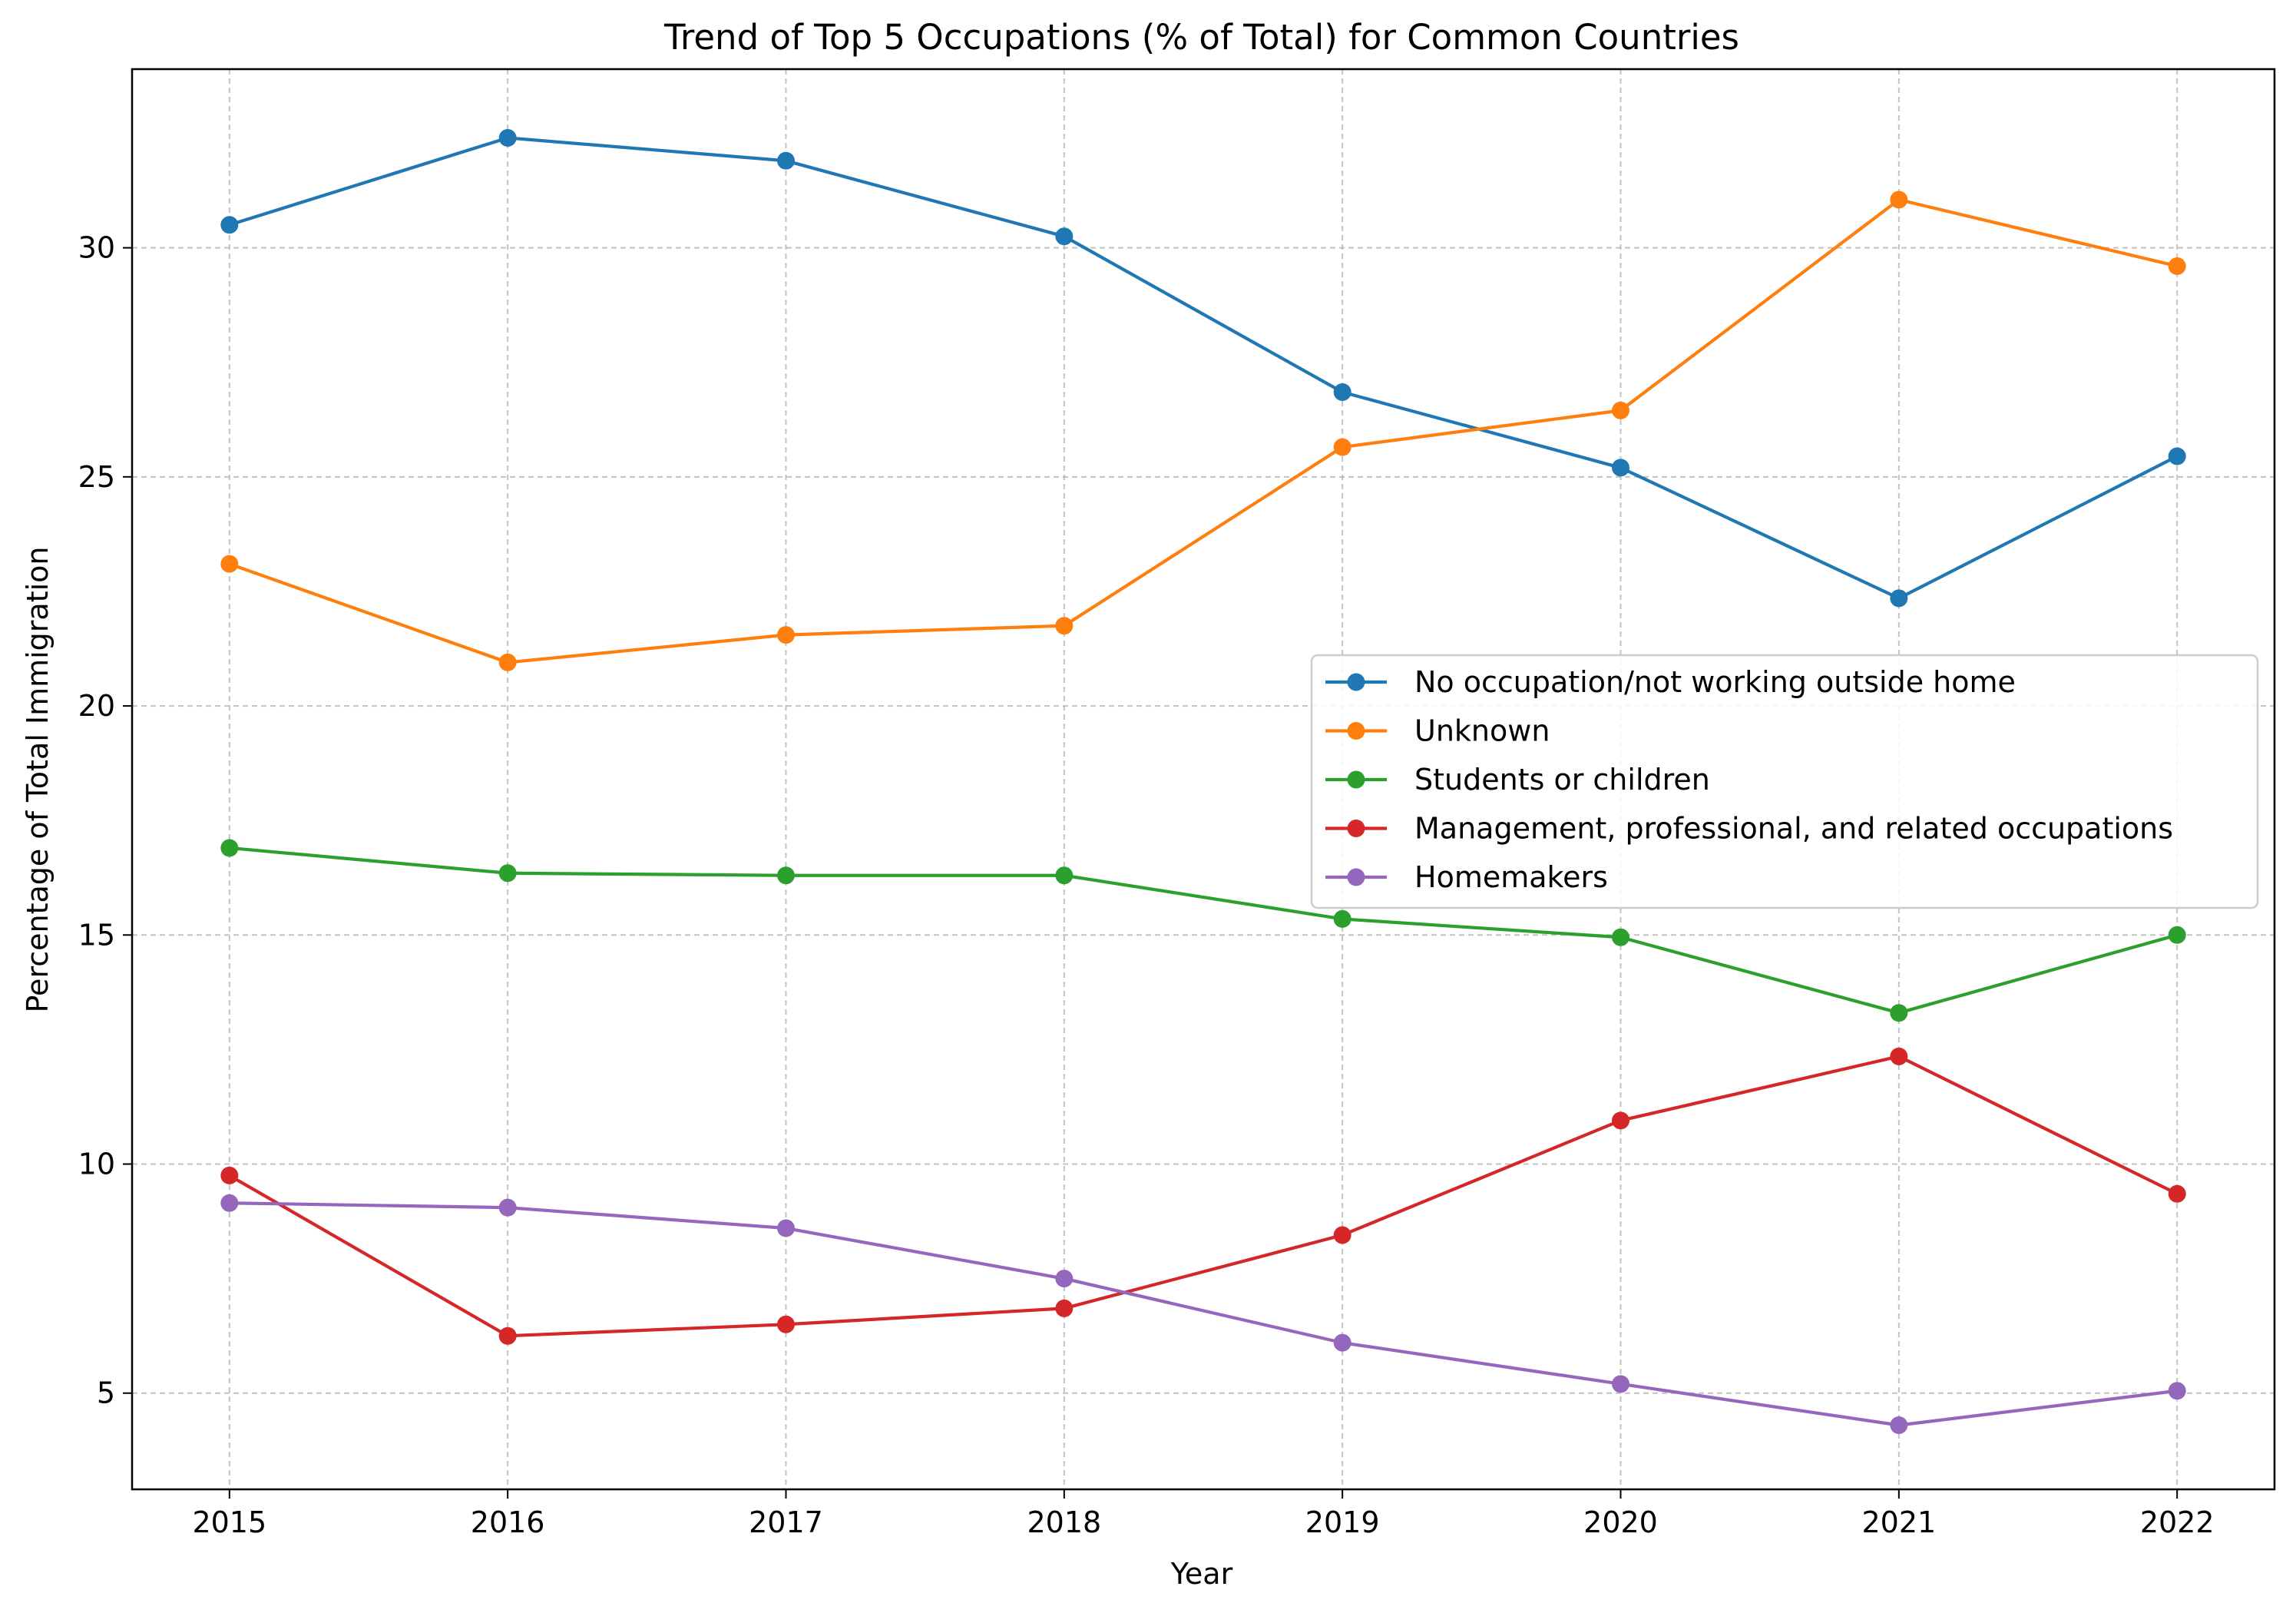  What do you see at coordinates (96, 477) in the screenshot?
I see `y-tick-label: 25` at bounding box center [96, 477].